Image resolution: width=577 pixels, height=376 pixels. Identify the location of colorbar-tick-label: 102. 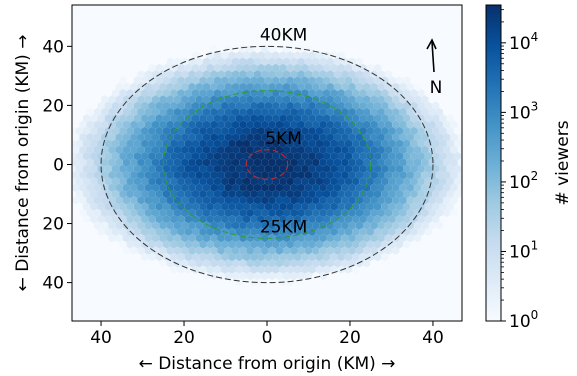
(523, 181).